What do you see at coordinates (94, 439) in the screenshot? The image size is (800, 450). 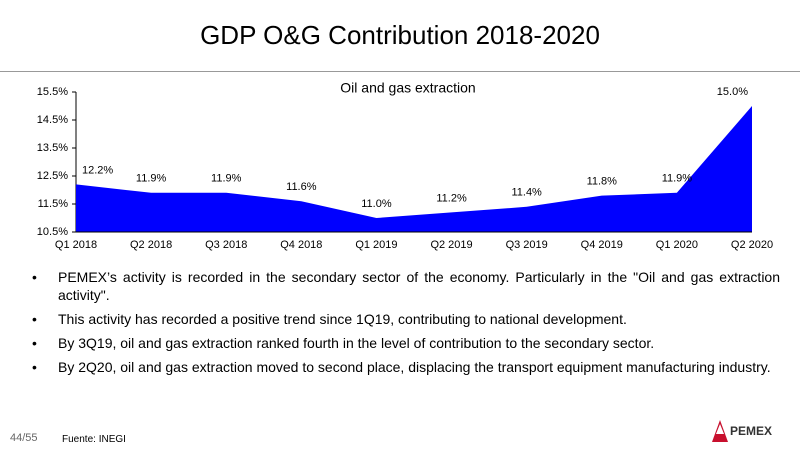 I see `source-note: Fuente: INEGI` at bounding box center [94, 439].